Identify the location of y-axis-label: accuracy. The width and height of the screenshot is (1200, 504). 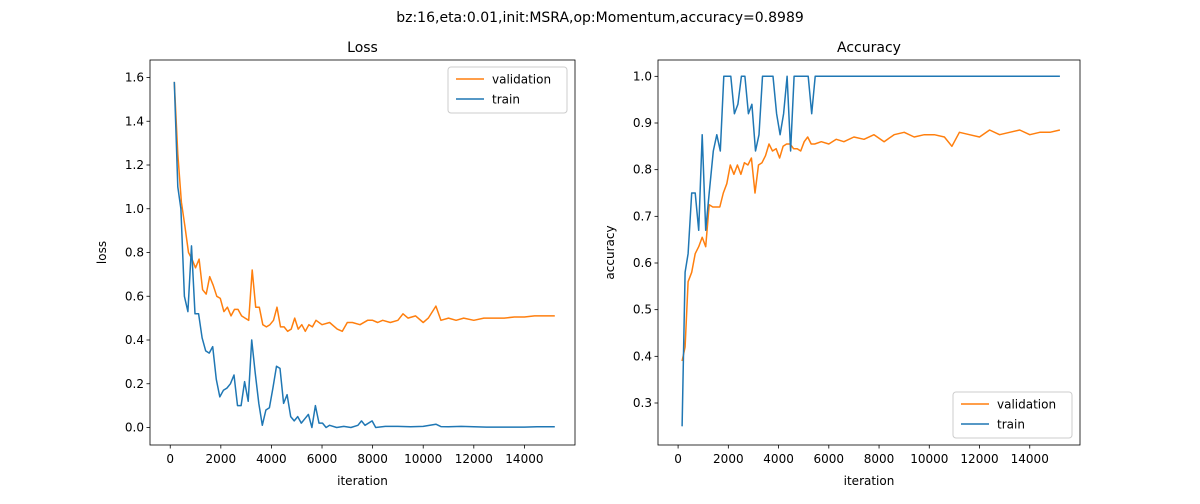
(610, 252).